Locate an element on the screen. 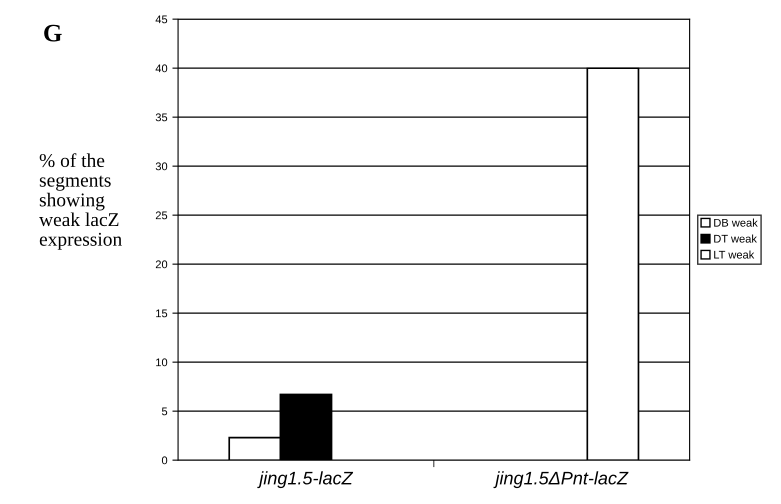 The height and width of the screenshot is (504, 781). text: G is located at coordinates (53, 33).